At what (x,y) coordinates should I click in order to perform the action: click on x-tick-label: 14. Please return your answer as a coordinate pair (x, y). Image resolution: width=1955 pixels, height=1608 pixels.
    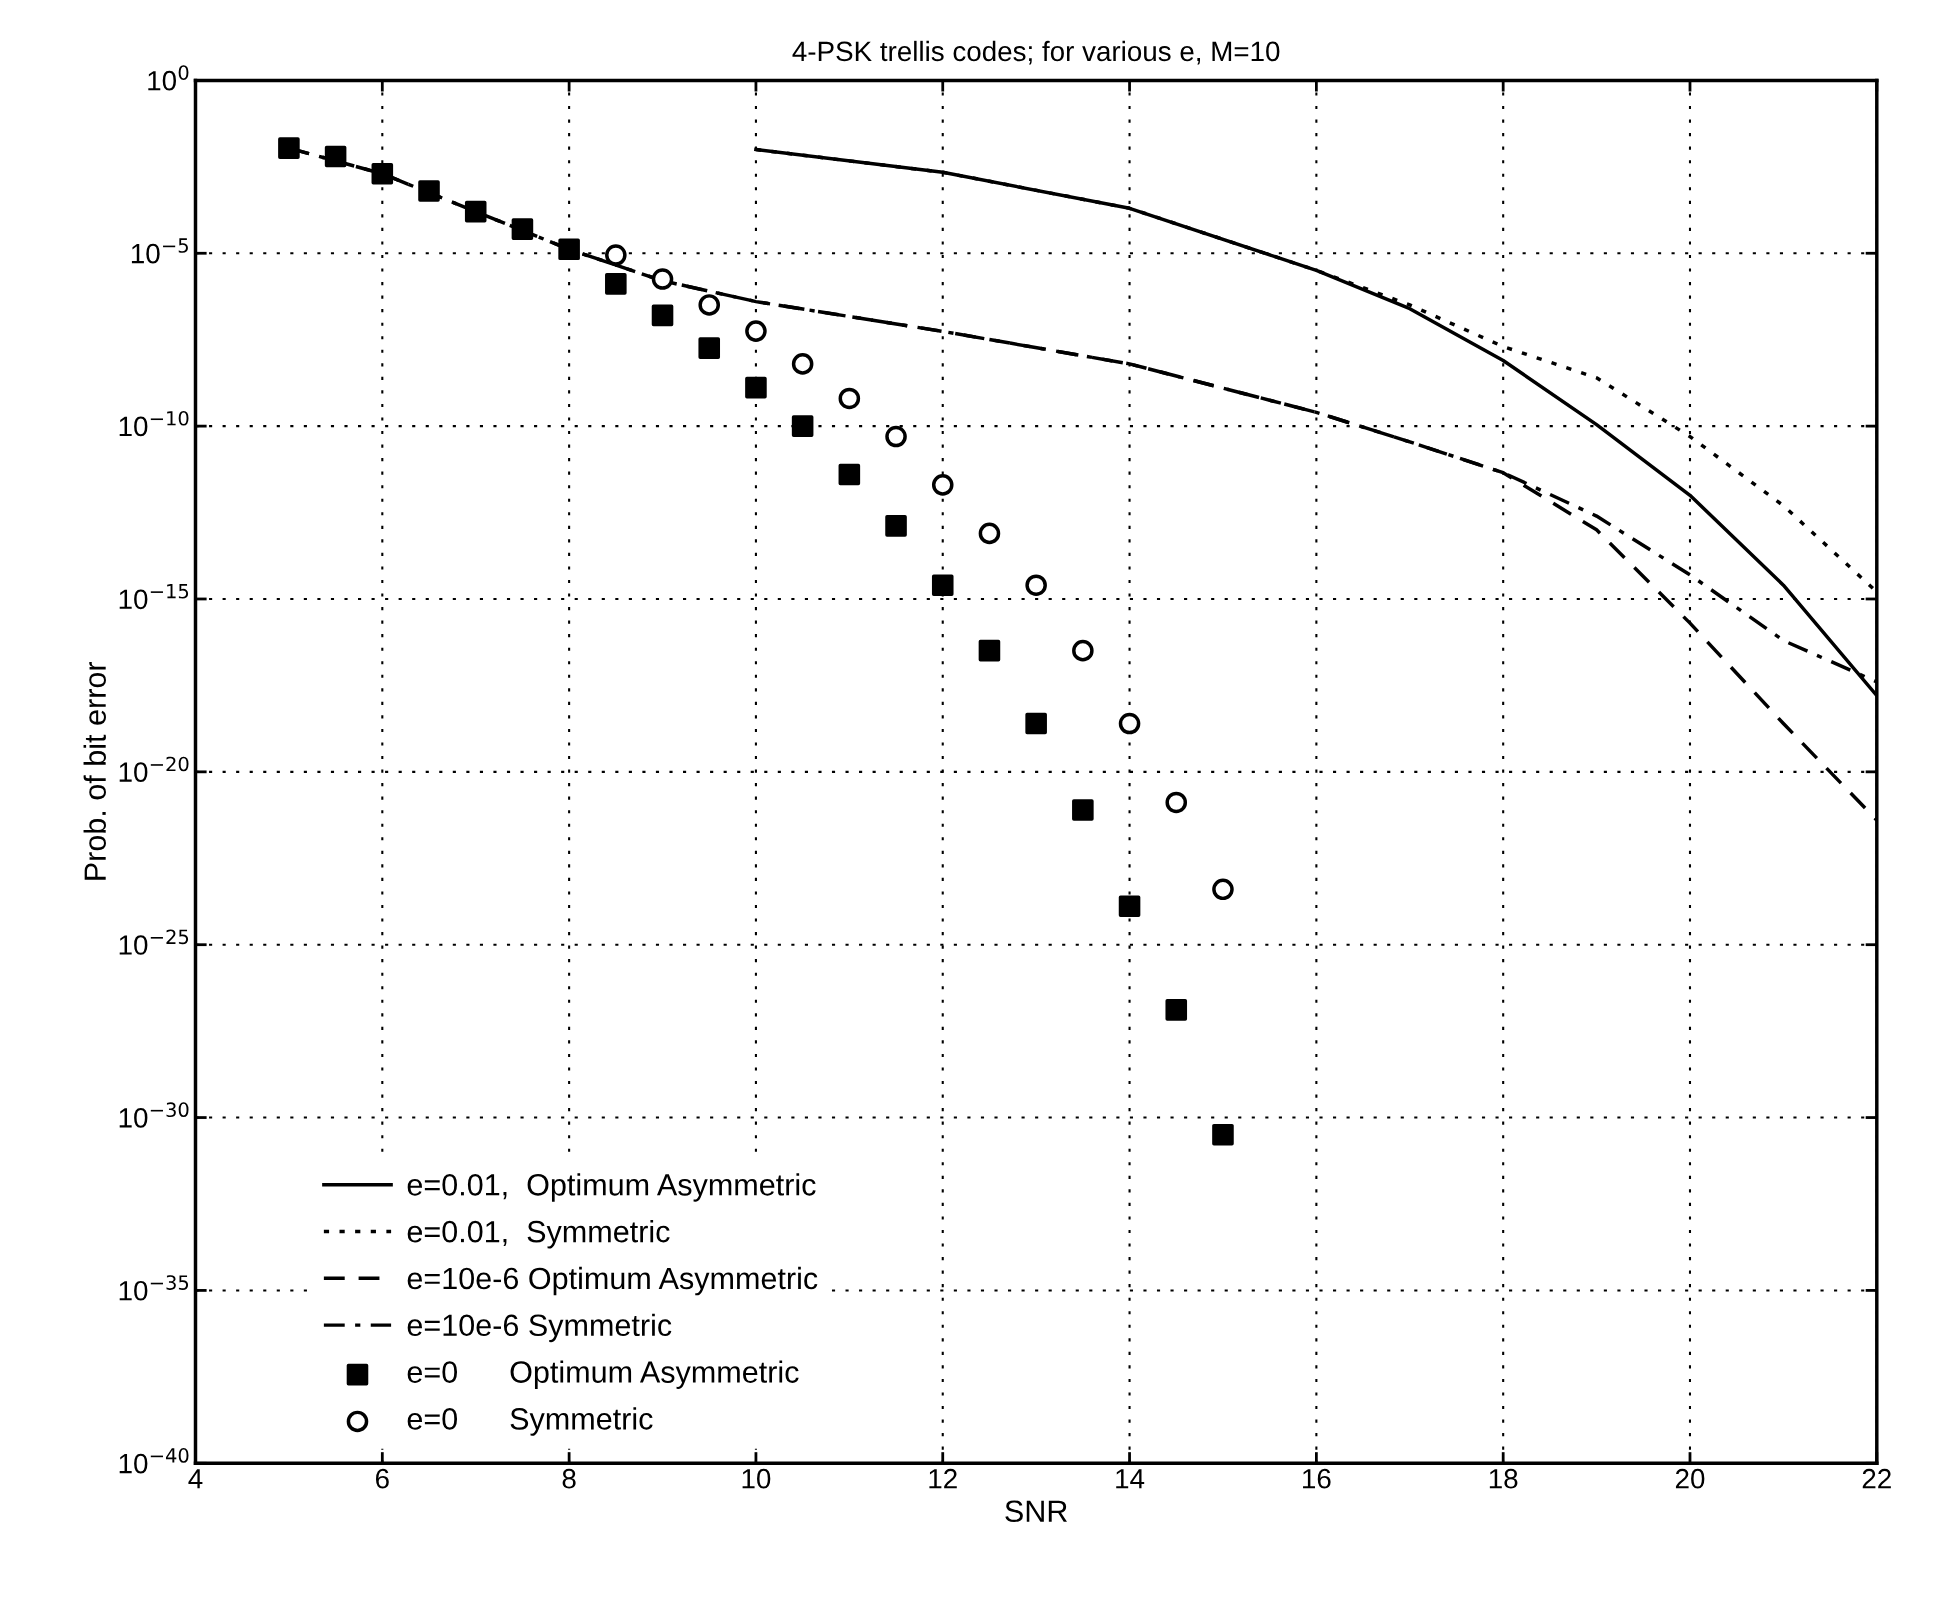
    Looking at the image, I should click on (1130, 1479).